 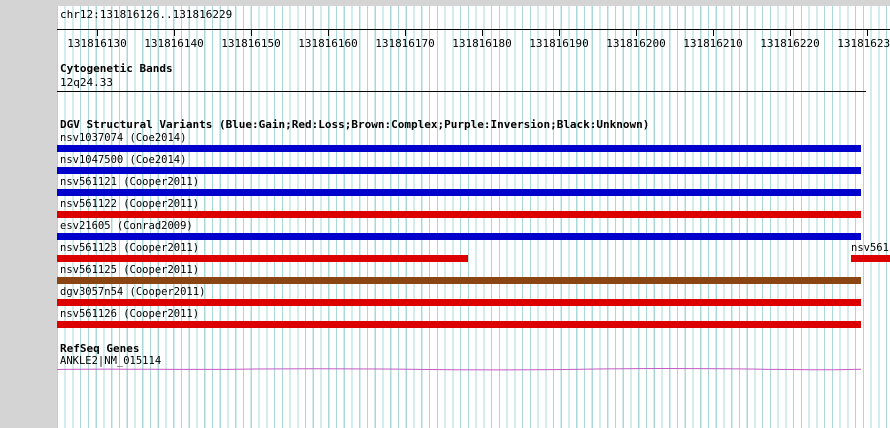 What do you see at coordinates (473, 143) in the screenshot?
I see `variant-track-row: nsv1037074 (Coe2014)` at bounding box center [473, 143].